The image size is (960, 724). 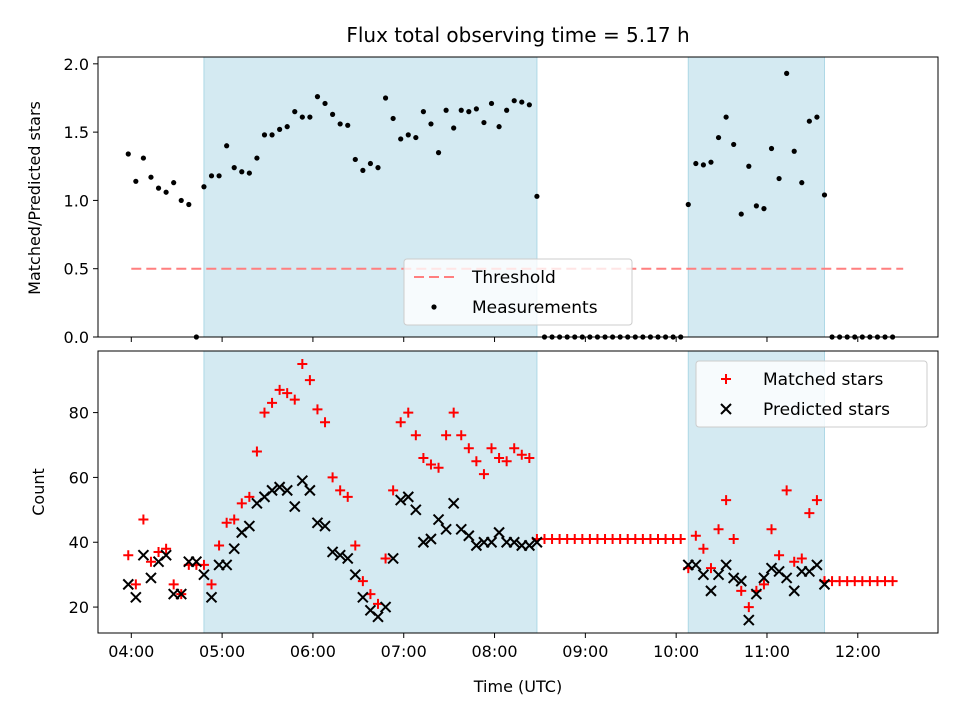 What do you see at coordinates (513, 278) in the screenshot?
I see `legend-threshold-label: Threshold` at bounding box center [513, 278].